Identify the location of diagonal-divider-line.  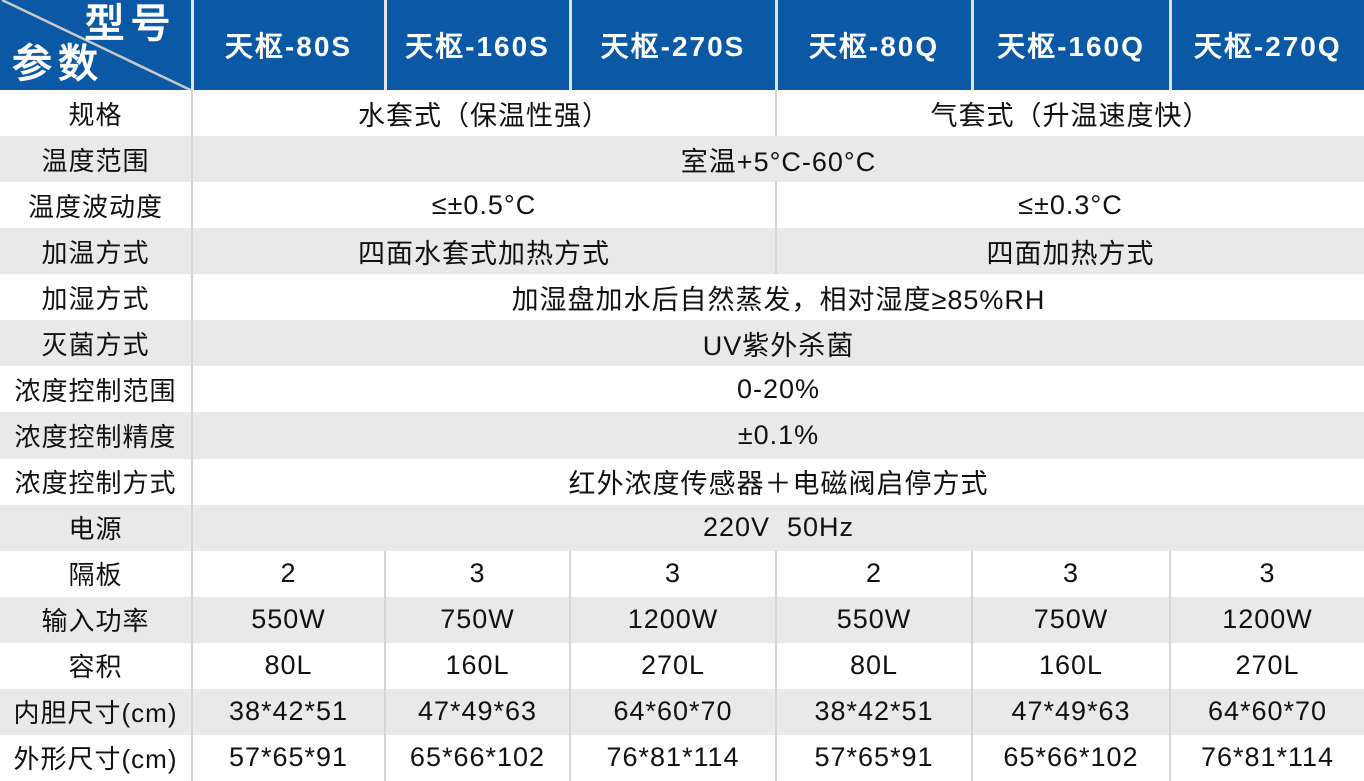
(96, 45).